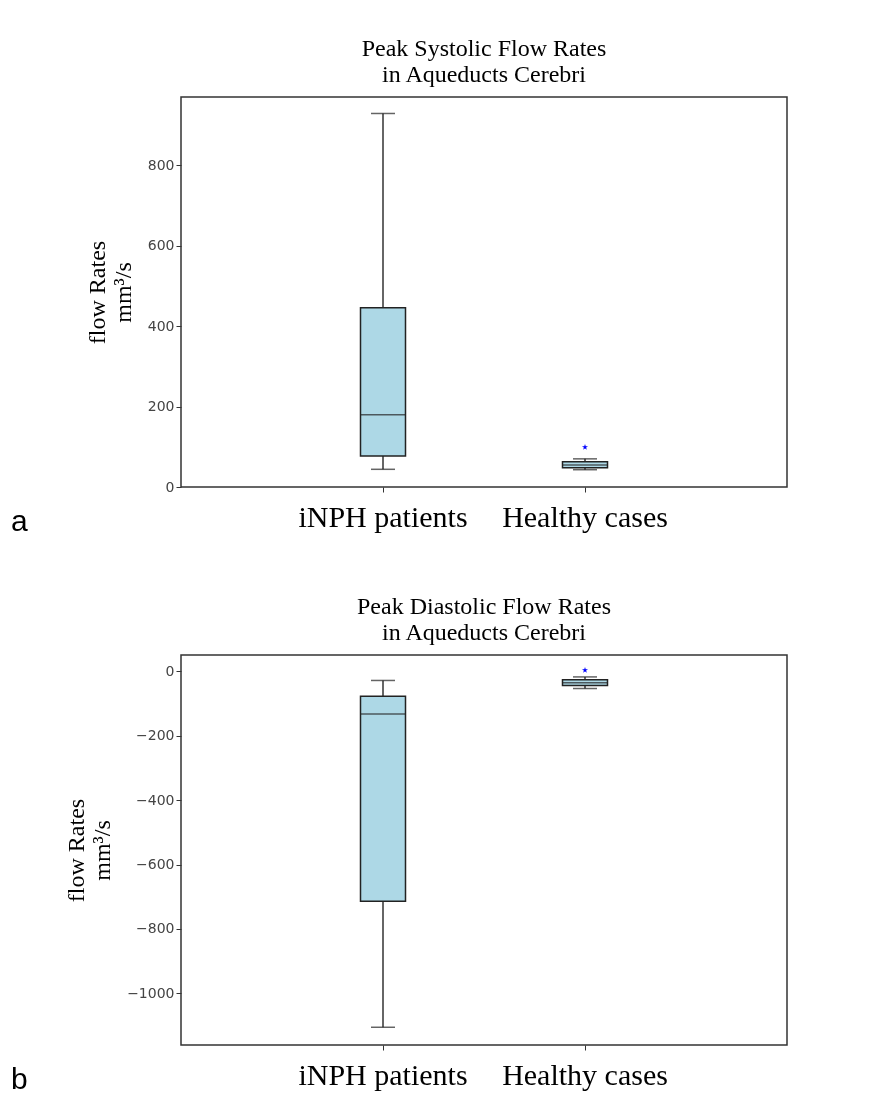 The height and width of the screenshot is (1119, 883). I want to click on text: a, so click(19, 520).